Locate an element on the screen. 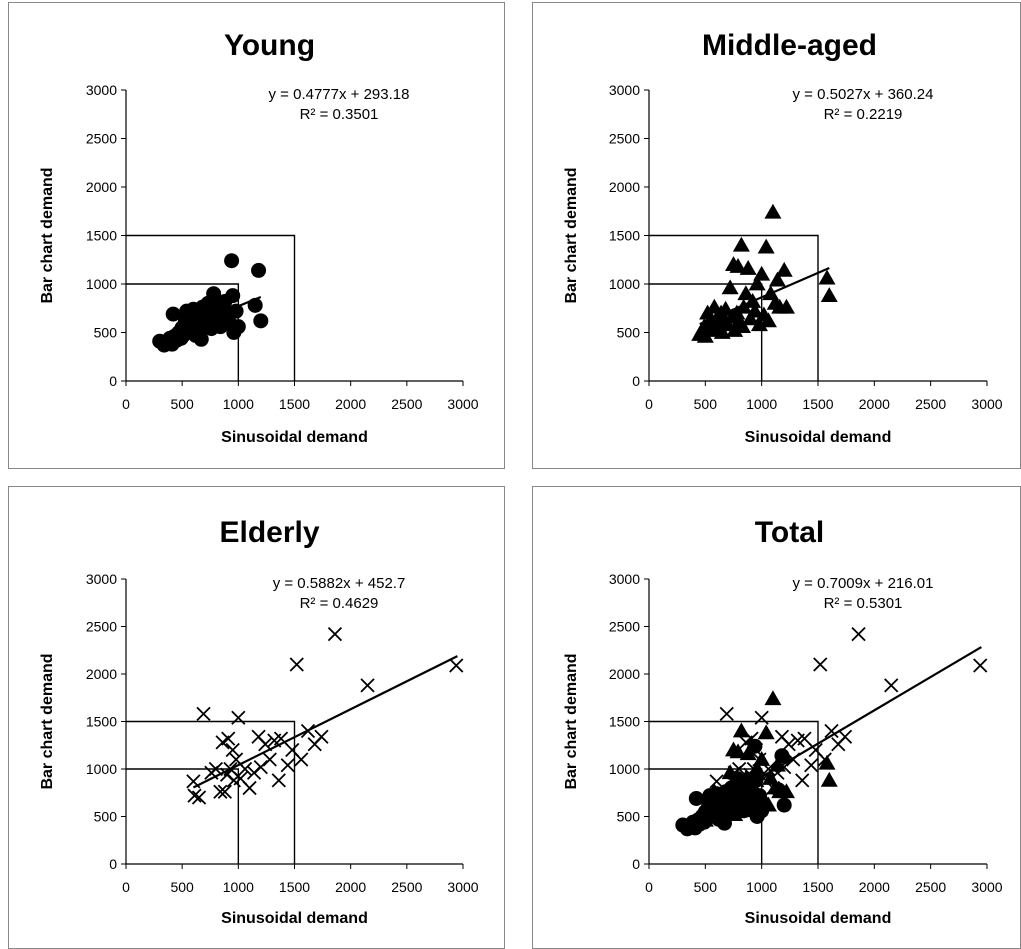 Image resolution: width=1021 pixels, height=949 pixels. trendline-equation: y = 0.4777x + 293.18 is located at coordinates (339, 94).